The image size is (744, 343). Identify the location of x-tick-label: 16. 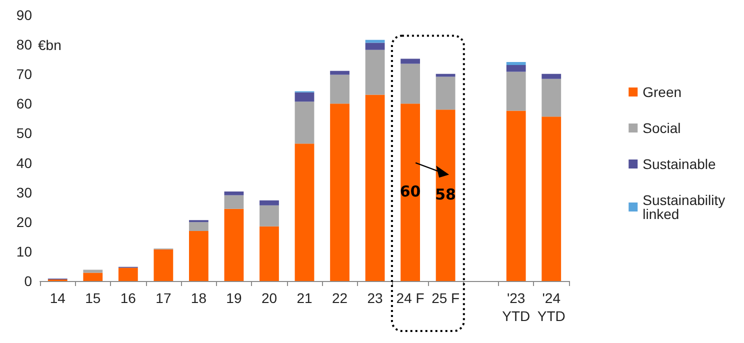
(128, 298).